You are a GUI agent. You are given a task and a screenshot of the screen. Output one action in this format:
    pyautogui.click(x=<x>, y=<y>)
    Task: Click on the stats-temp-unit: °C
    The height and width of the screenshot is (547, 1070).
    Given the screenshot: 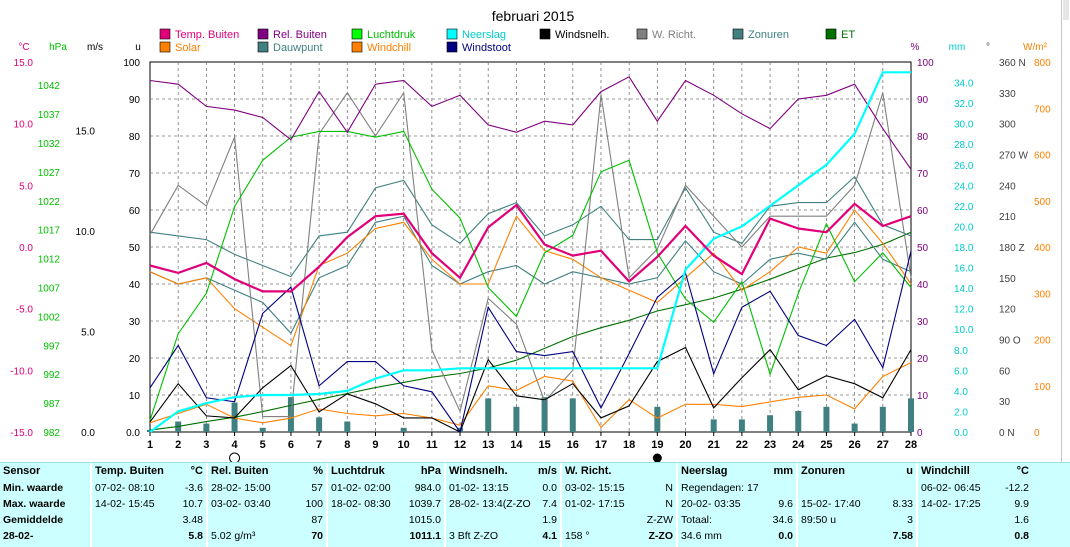 What is the action you would take?
    pyautogui.click(x=196, y=471)
    